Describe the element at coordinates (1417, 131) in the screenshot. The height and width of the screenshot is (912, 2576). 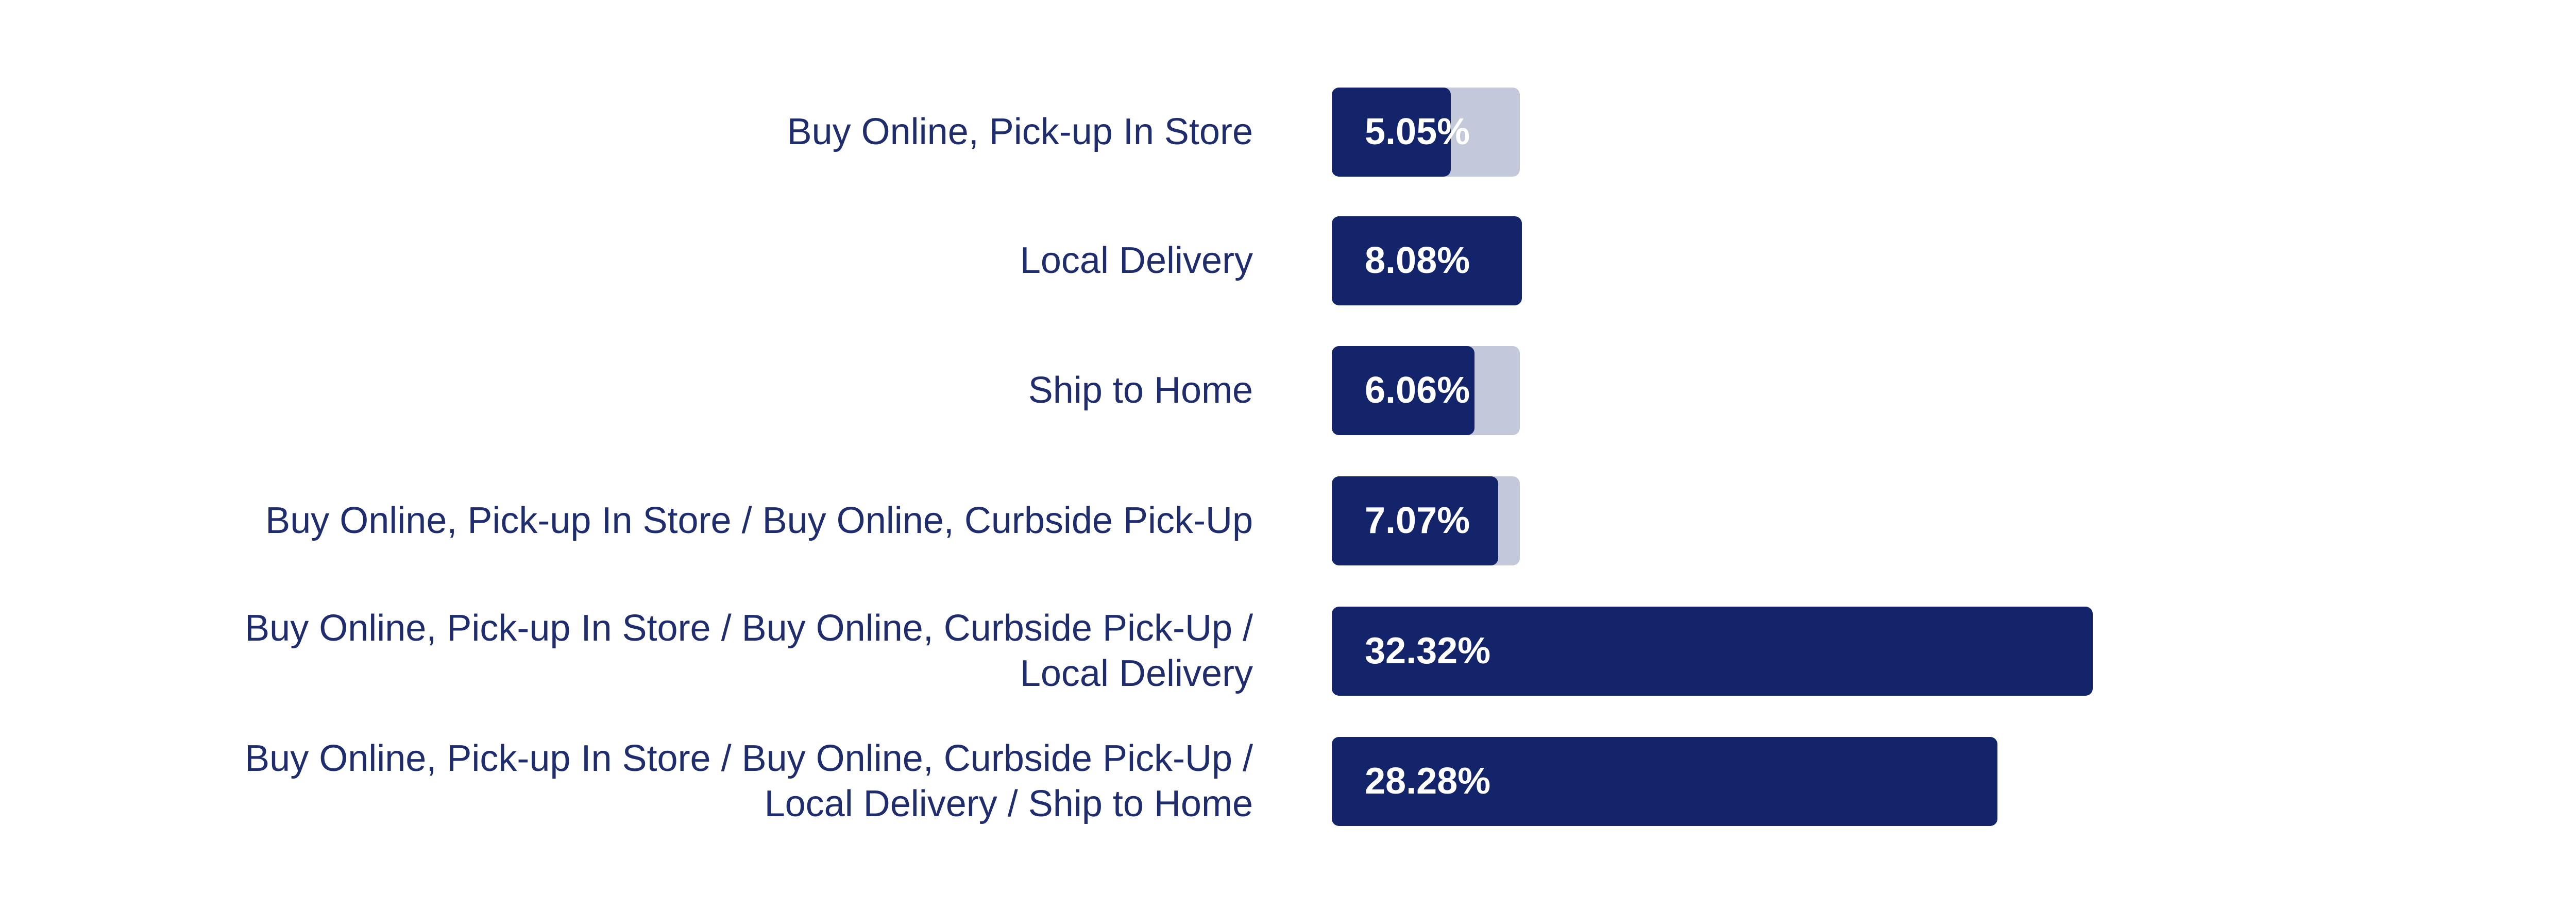
I see `value-label: 5.05%` at that location.